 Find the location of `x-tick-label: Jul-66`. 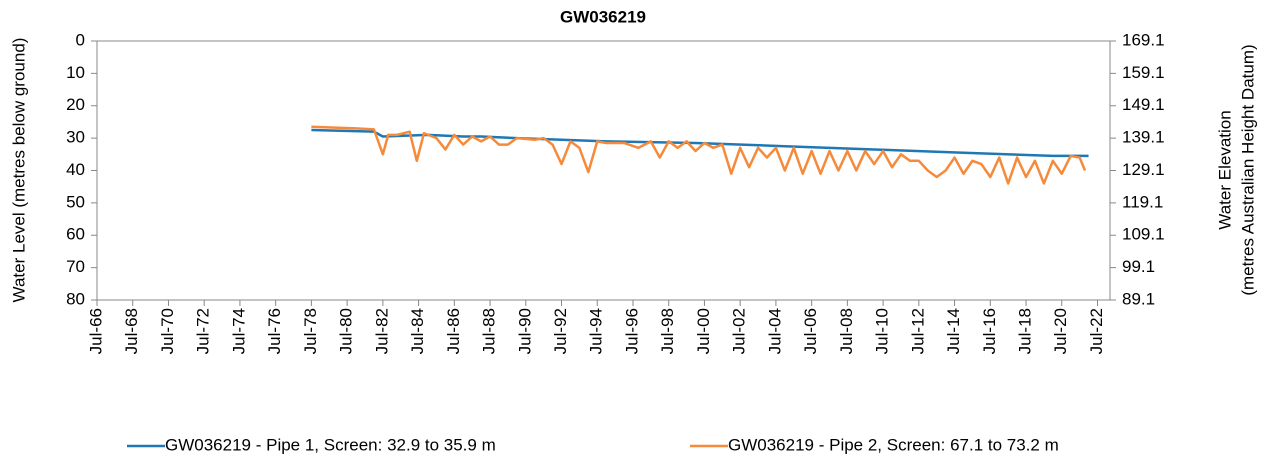

x-tick-label: Jul-66 is located at coordinates (95, 331).